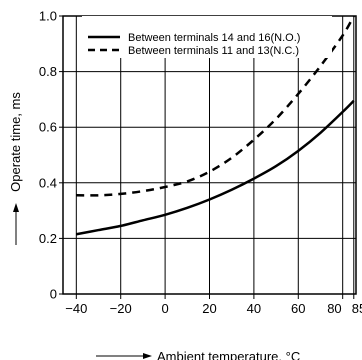  What do you see at coordinates (48, 127) in the screenshot?
I see `y-tick-label: 0.6` at bounding box center [48, 127].